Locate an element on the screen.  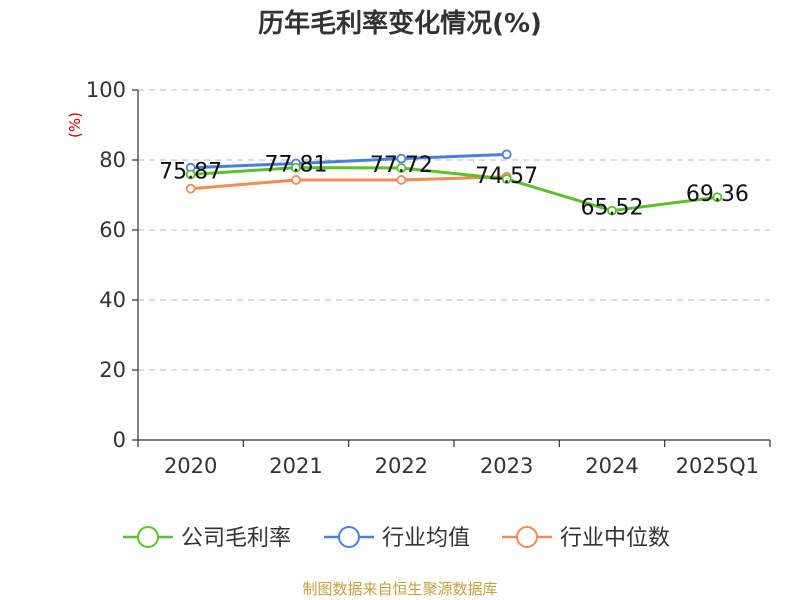
data-label: 69.36 is located at coordinates (717, 194).